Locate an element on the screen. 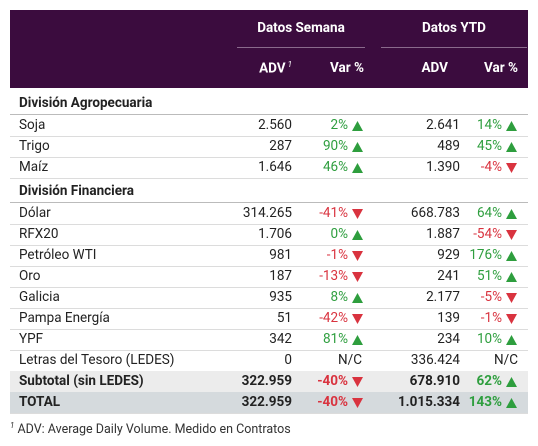 The image size is (538, 446). cell-adv: 51 is located at coordinates (284, 318).